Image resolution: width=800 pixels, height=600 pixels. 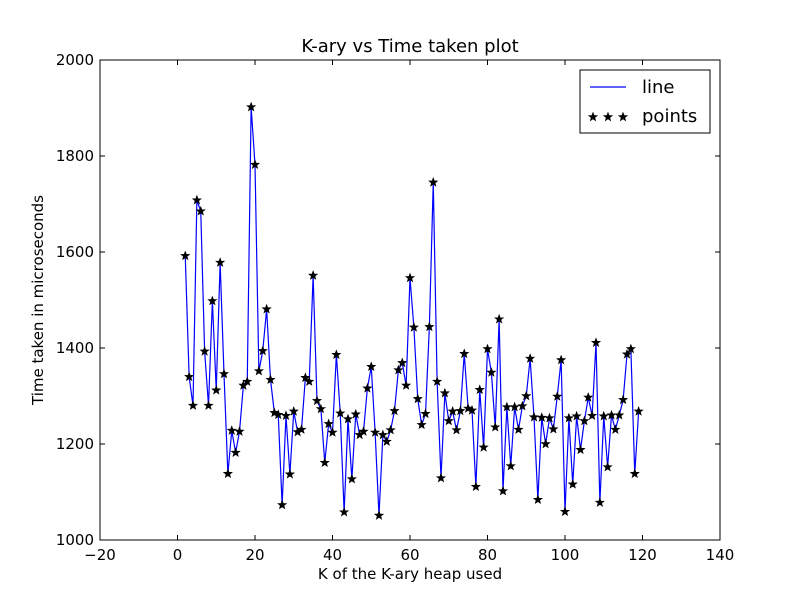 What do you see at coordinates (642, 555) in the screenshot?
I see `x-tick-label: 120` at bounding box center [642, 555].